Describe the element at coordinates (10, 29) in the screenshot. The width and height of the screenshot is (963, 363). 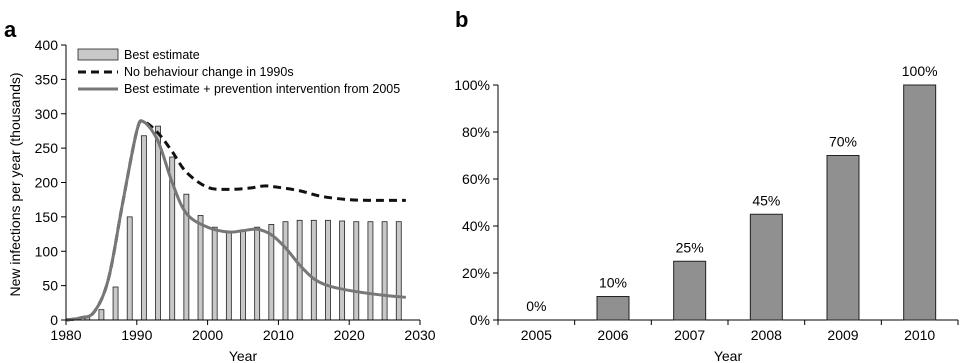
I see `panel-a-letter: a` at that location.